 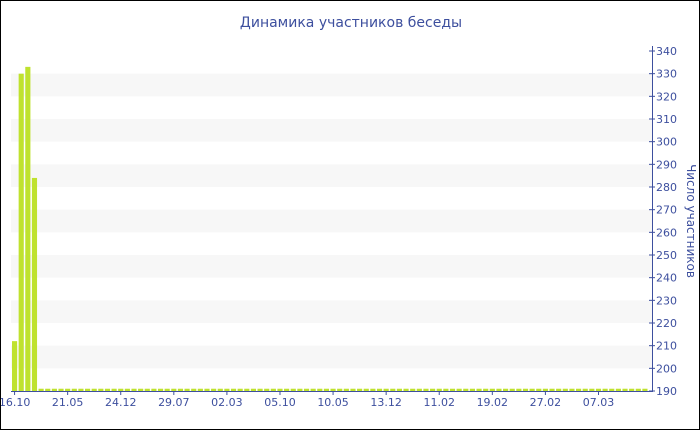 I want to click on y-tick-label: 320, so click(x=666, y=96).